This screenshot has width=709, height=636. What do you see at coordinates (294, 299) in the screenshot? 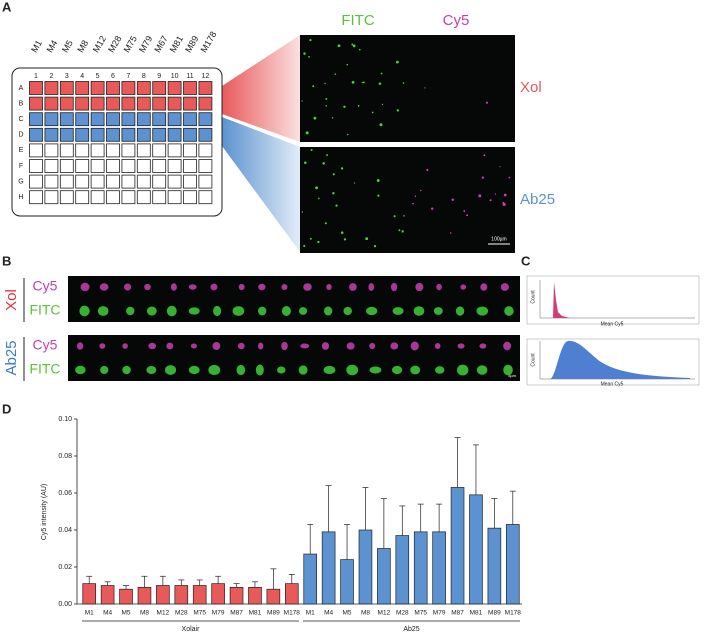
I see `cell-strip` at bounding box center [294, 299].